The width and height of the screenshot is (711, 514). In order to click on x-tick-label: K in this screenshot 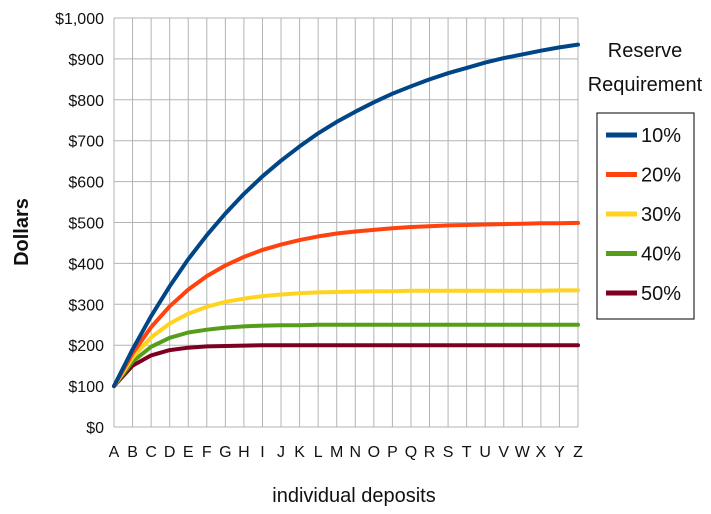, I will do `click(299, 452)`.